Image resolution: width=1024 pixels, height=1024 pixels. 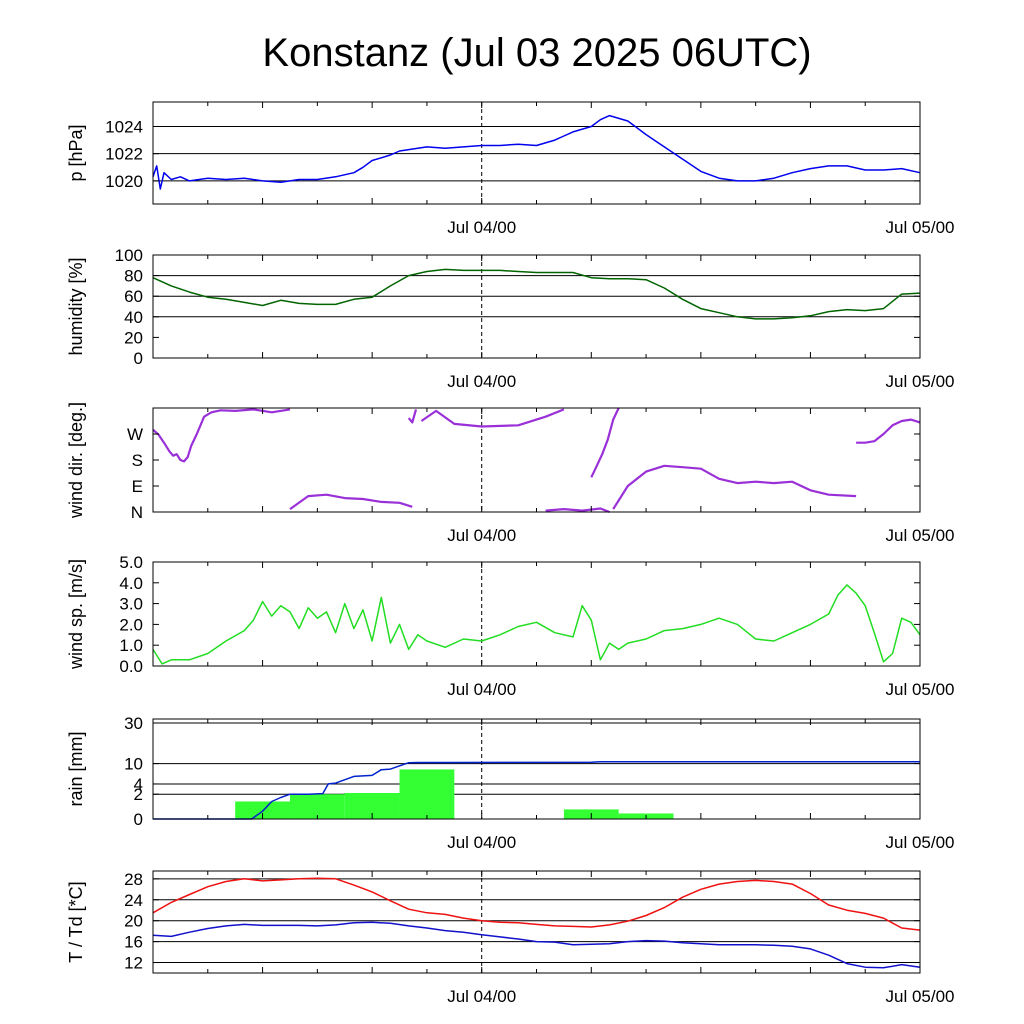 I want to click on y-tick-label: 16, so click(x=133, y=942).